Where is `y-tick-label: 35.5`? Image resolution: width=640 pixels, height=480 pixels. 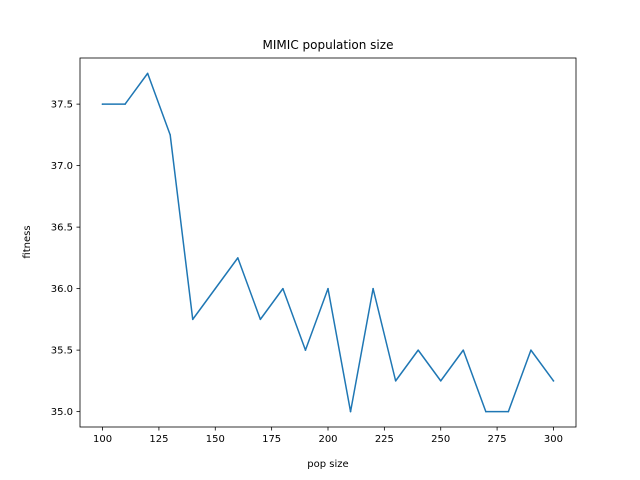
y-tick-label: 35.5 is located at coordinates (62, 351).